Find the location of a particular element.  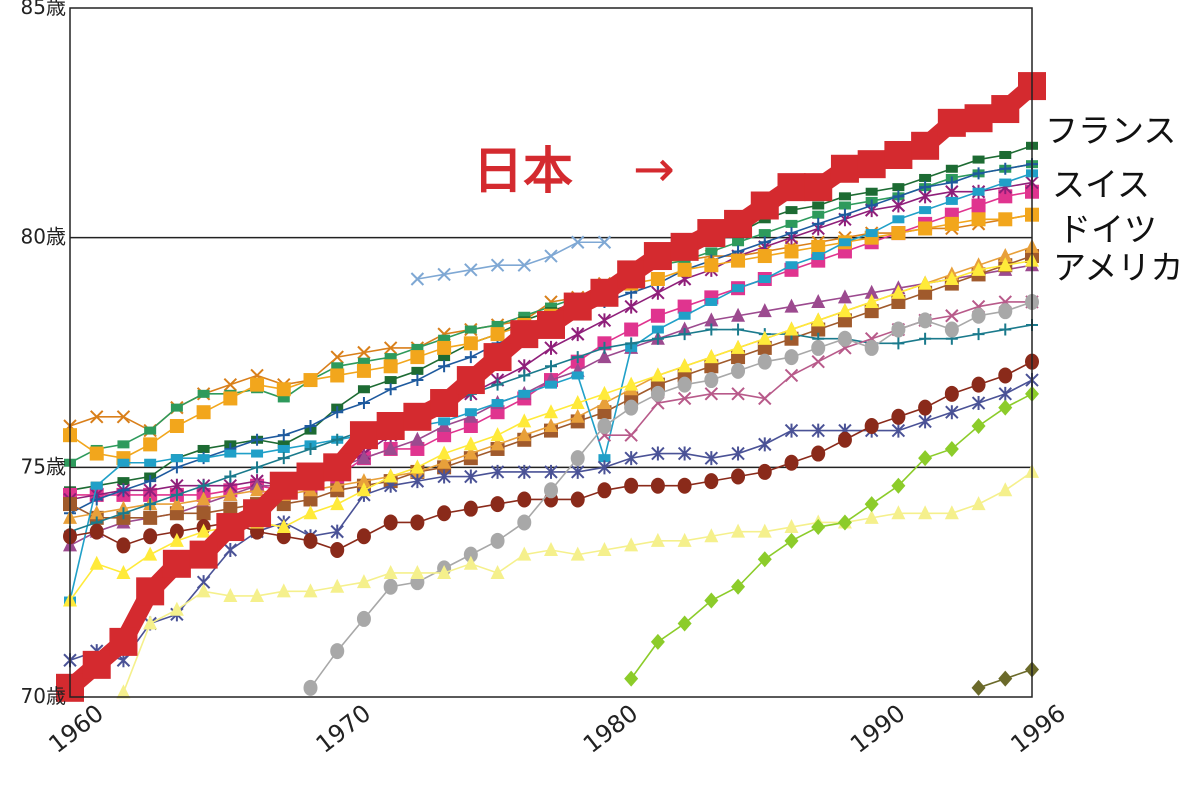

label-germany: ドイツ is located at coordinates (1107, 229).